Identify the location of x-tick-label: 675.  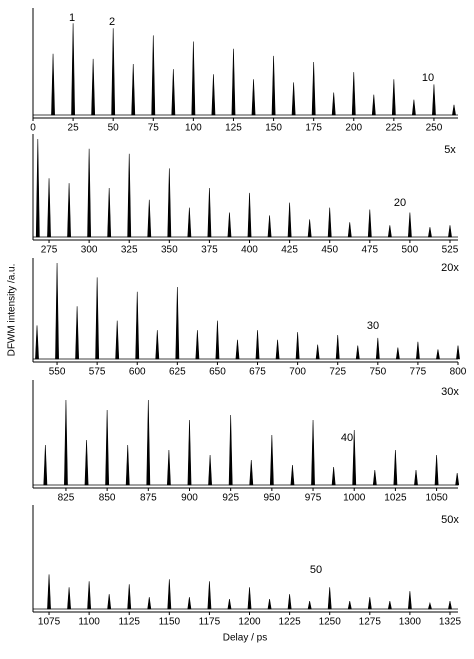
(257, 372).